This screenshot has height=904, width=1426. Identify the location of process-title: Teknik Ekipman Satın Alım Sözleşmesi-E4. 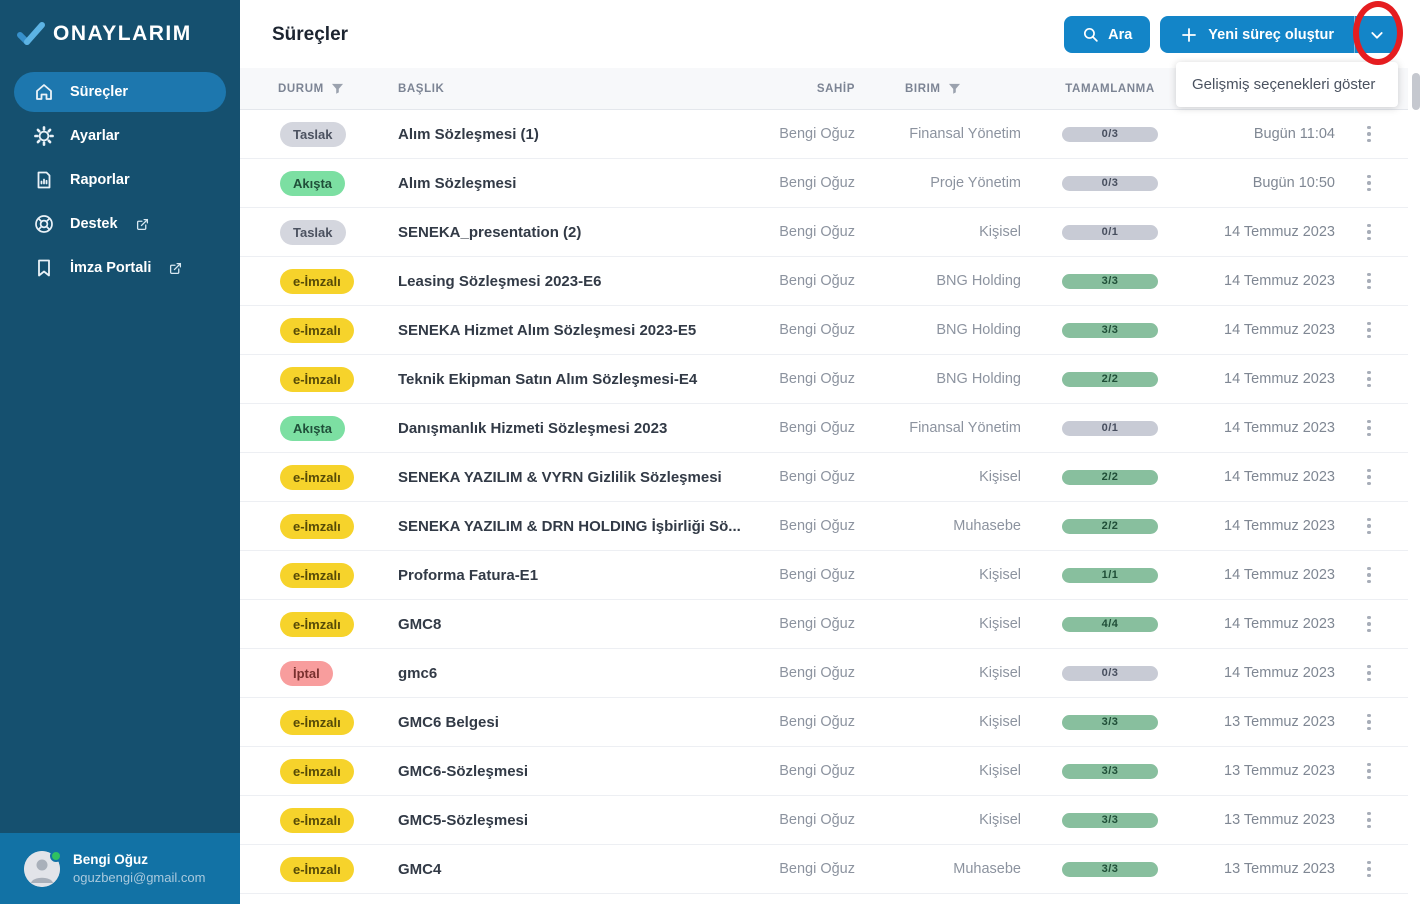
(548, 379).